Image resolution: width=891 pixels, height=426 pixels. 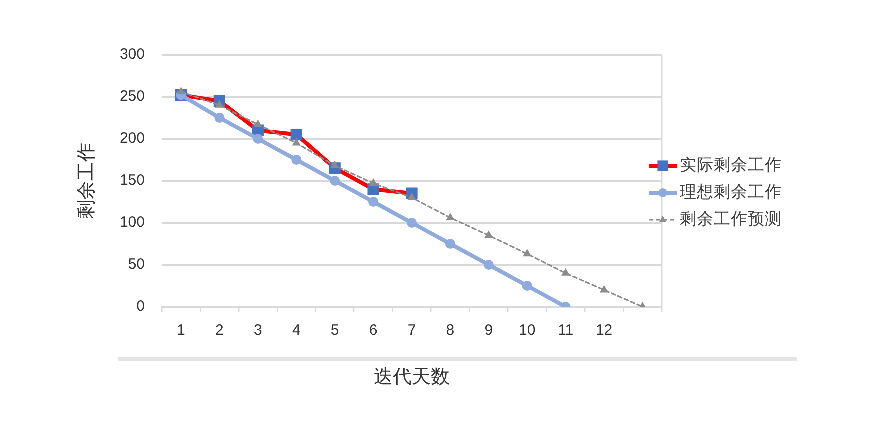 What do you see at coordinates (296, 331) in the screenshot?
I see `x-tick-label: 4` at bounding box center [296, 331].